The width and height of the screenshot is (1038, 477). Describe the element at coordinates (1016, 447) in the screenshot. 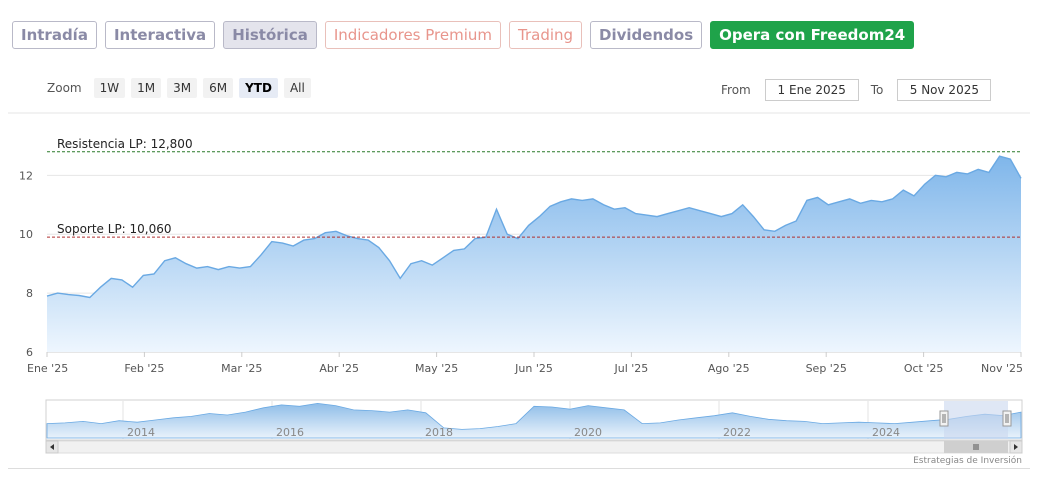

I see `scroll-right-arrow` at that location.